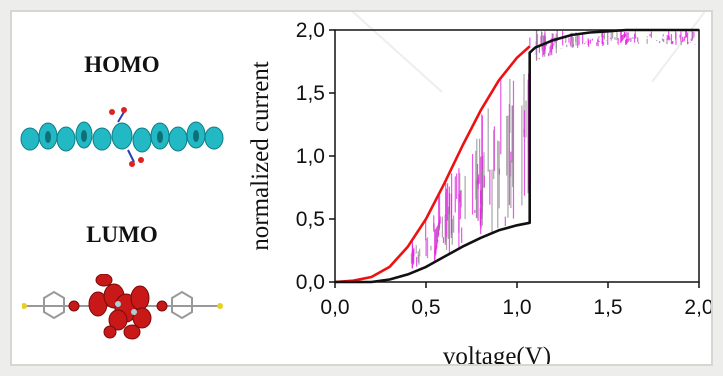 The width and height of the screenshot is (723, 376). Describe the element at coordinates (260, 156) in the screenshot. I see `y-axis-title: normalized current` at that location.